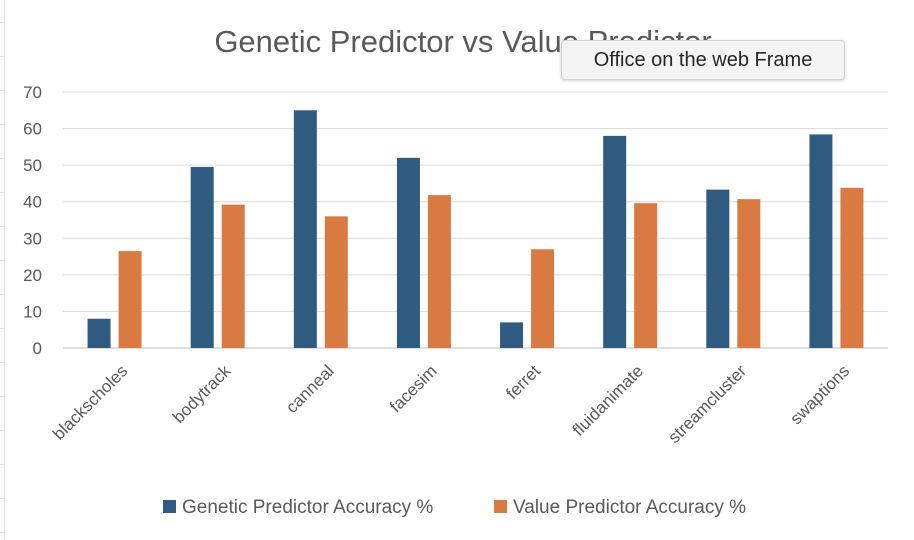 Image resolution: width=914 pixels, height=540 pixels. I want to click on y-tick-label: 40, so click(32, 202).